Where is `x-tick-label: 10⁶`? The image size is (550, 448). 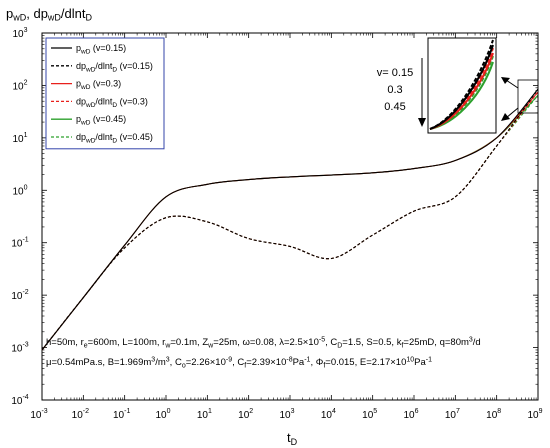
x-tick-label: 10⁶ is located at coordinates (410, 414).